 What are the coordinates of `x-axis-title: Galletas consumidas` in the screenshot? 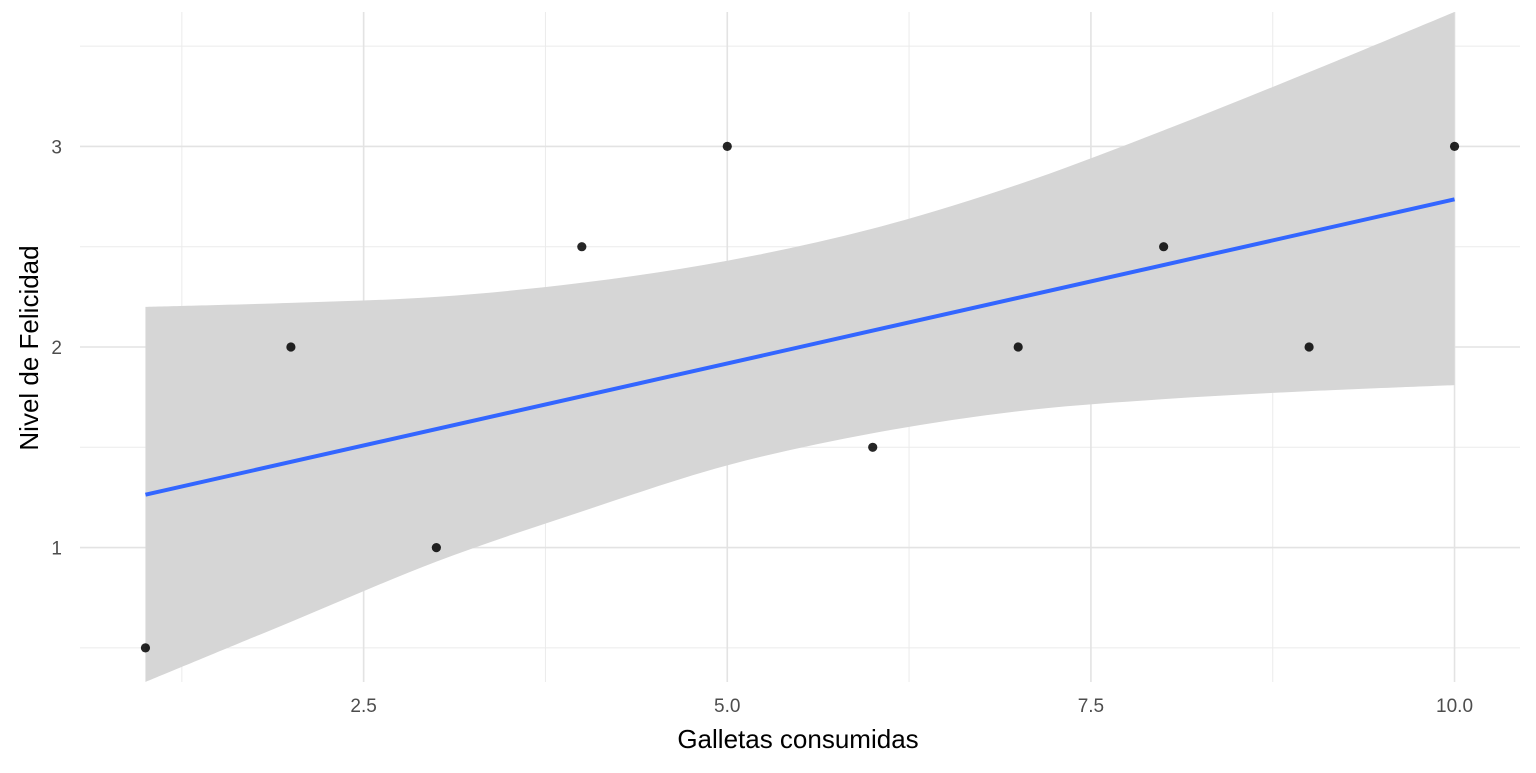 It's located at (797, 739).